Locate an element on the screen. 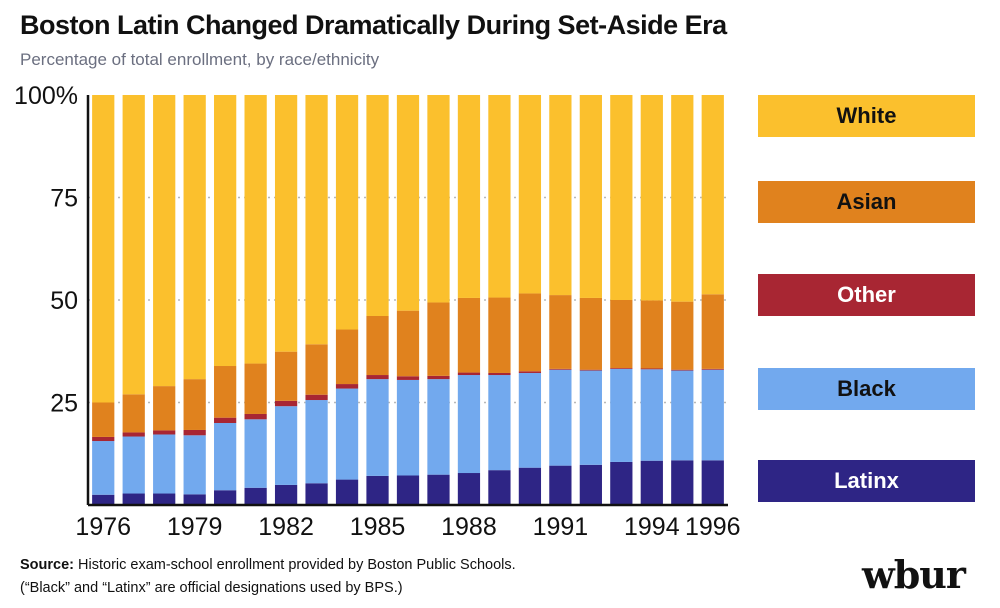 This screenshot has height=608, width=1000. bar-latinx-1979 is located at coordinates (194, 499).